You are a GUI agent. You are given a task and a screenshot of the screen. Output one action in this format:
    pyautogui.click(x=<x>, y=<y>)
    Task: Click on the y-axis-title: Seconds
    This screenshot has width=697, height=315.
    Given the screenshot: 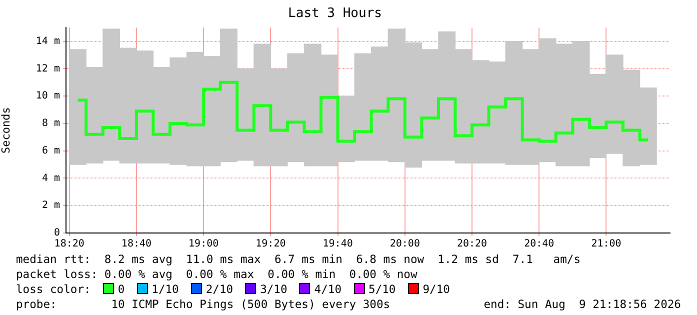 What is the action you would take?
    pyautogui.click(x=6, y=130)
    